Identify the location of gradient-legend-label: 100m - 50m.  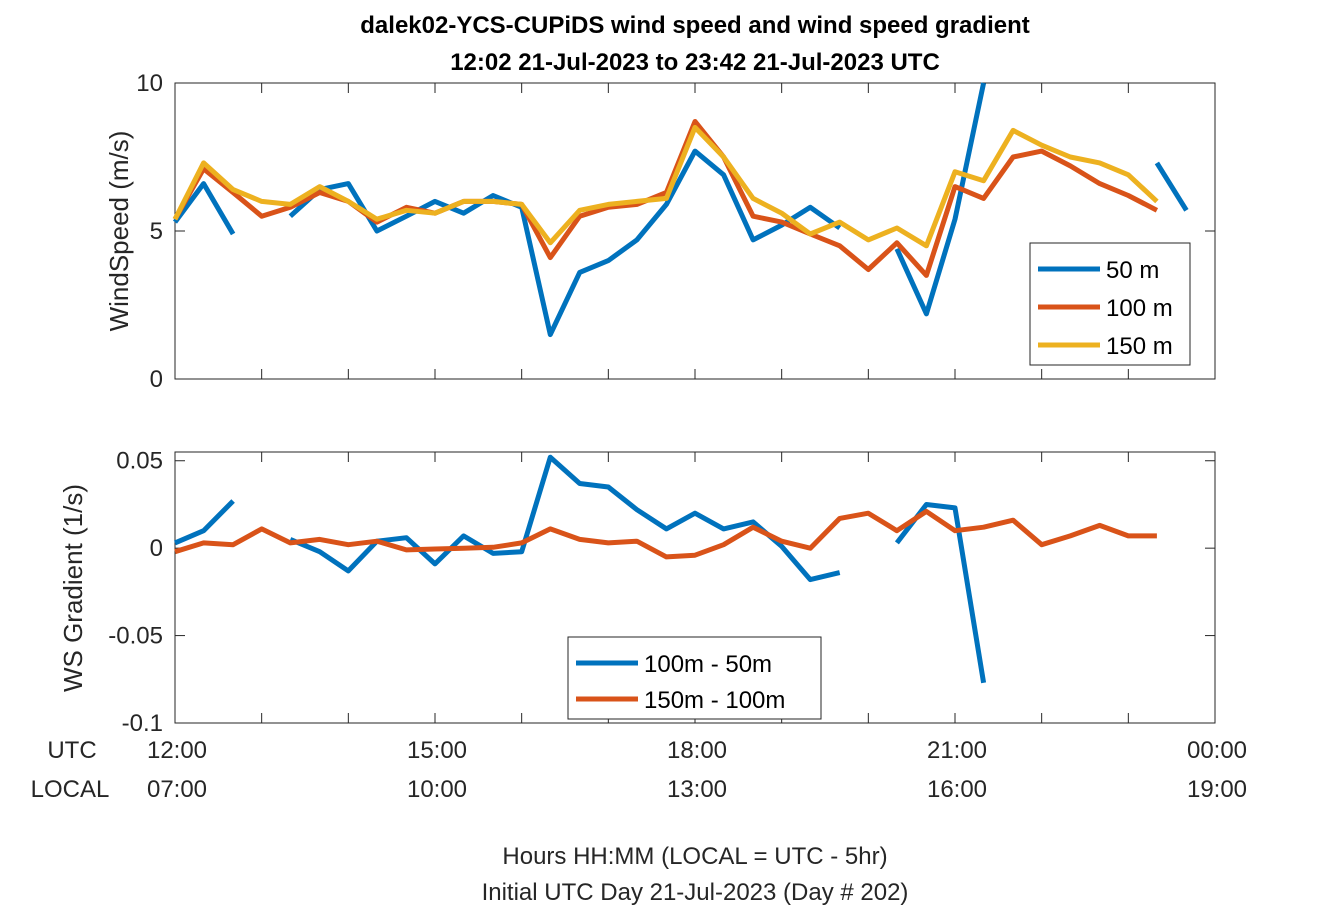
(708, 664).